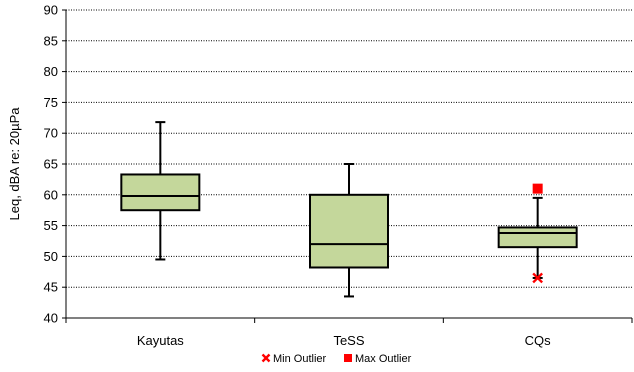  I want to click on x-tick-labels: Kayutas TeSS CQs, so click(344, 340).